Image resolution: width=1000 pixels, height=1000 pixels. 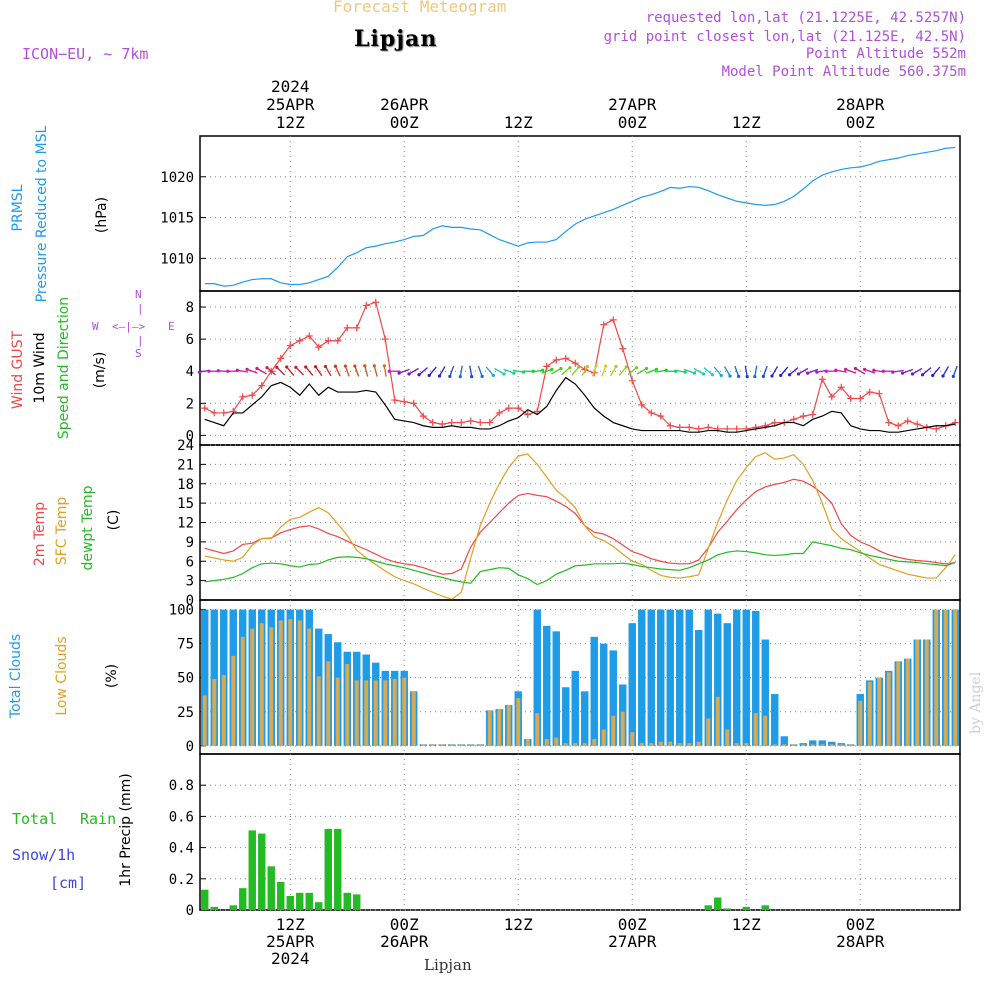 What do you see at coordinates (404, 122) in the screenshot?
I see `time-label-top: 00Z` at bounding box center [404, 122].